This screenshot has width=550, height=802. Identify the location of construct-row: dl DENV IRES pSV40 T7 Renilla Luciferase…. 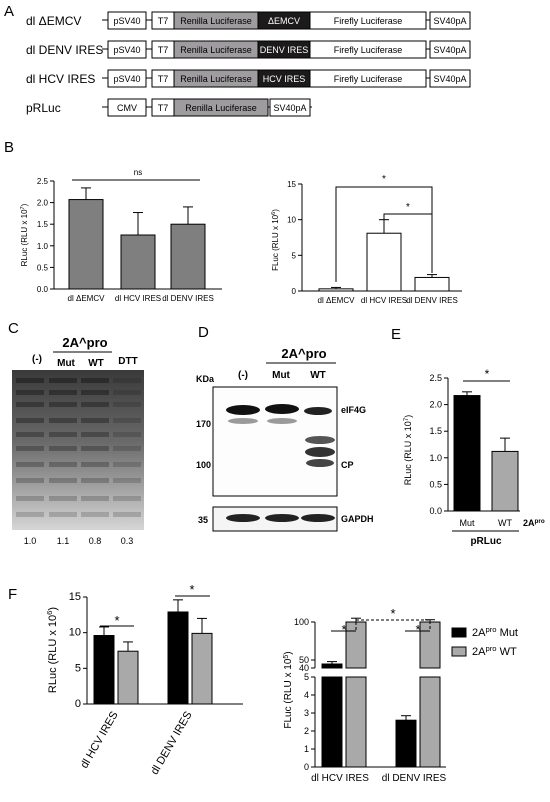
(248, 49).